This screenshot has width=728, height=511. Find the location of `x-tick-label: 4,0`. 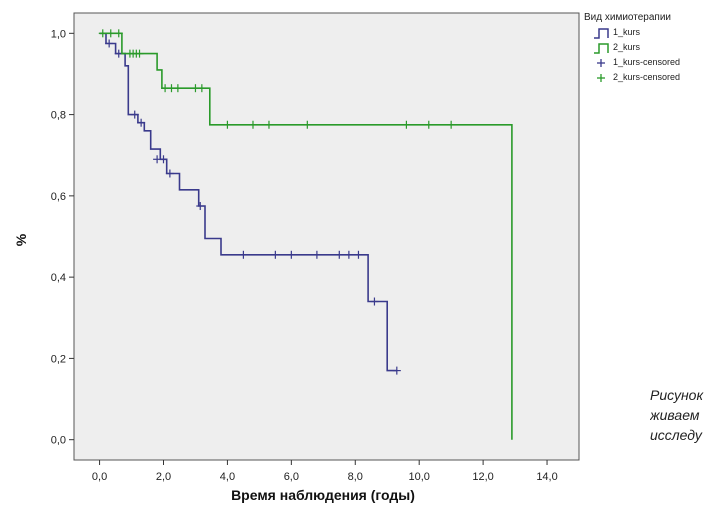

x-tick-label: 4,0 is located at coordinates (227, 477).